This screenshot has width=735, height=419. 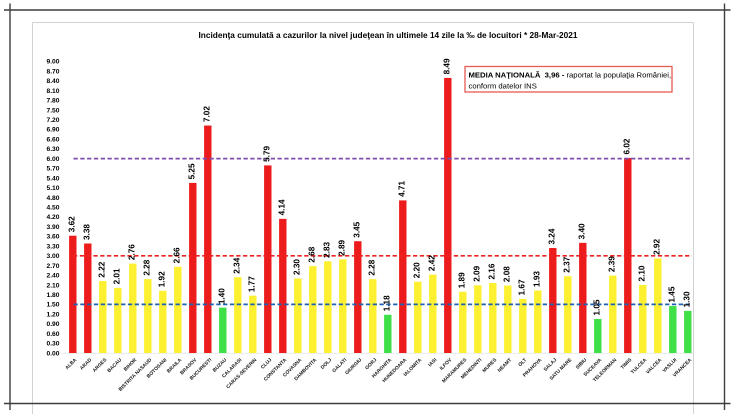 What do you see at coordinates (177, 255) in the screenshot?
I see `svg-text: 2.66` at bounding box center [177, 255].